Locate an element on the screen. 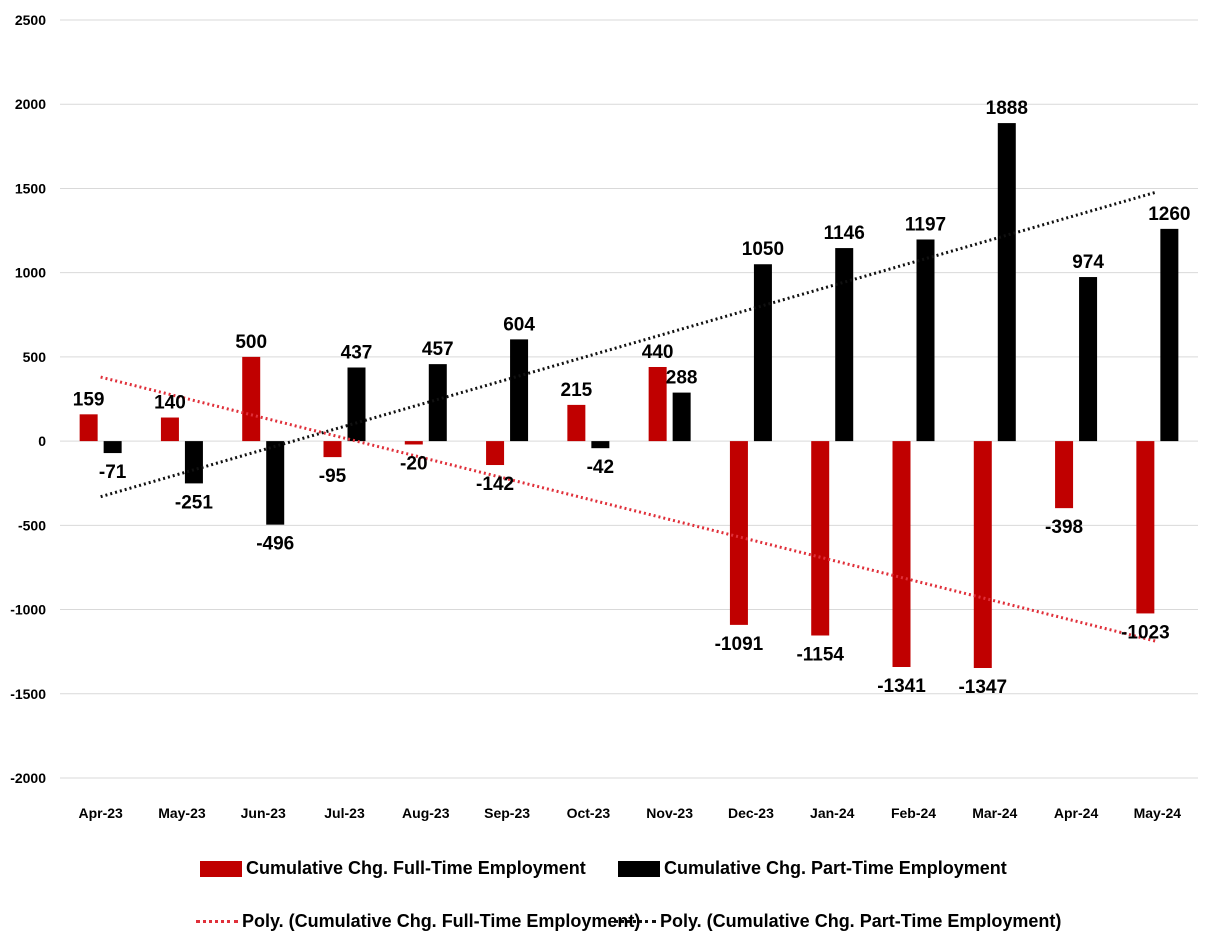 Image resolution: width=1206 pixels, height=938 pixels. x-tick-label: Mar-24 is located at coordinates (994, 813).